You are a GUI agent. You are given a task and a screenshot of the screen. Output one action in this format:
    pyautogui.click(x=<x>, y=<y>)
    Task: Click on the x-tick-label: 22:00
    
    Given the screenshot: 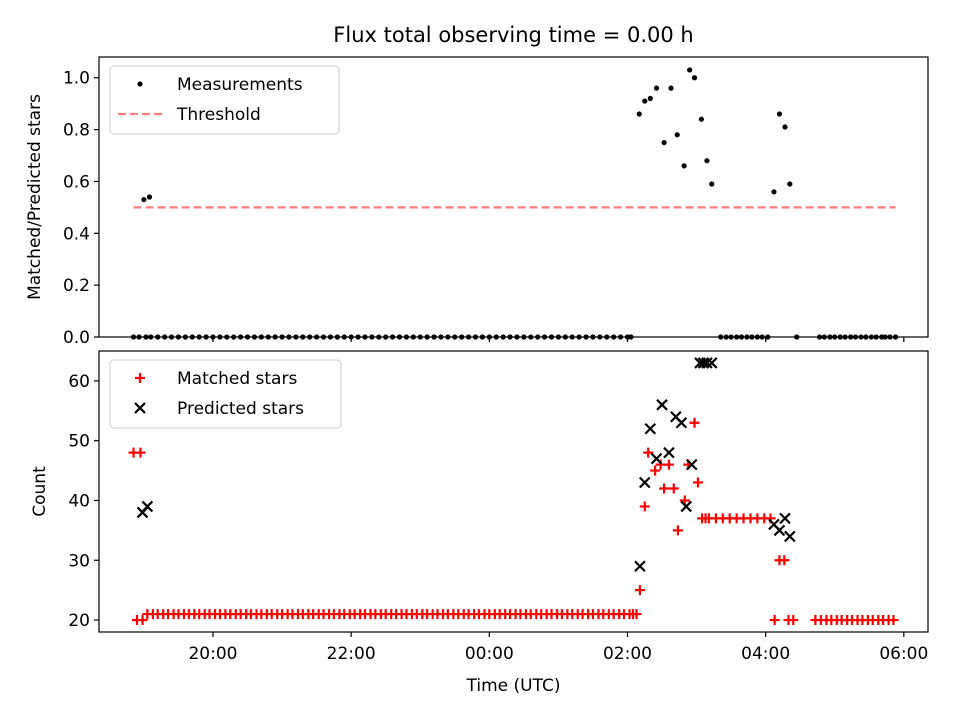 What is the action you would take?
    pyautogui.click(x=351, y=654)
    